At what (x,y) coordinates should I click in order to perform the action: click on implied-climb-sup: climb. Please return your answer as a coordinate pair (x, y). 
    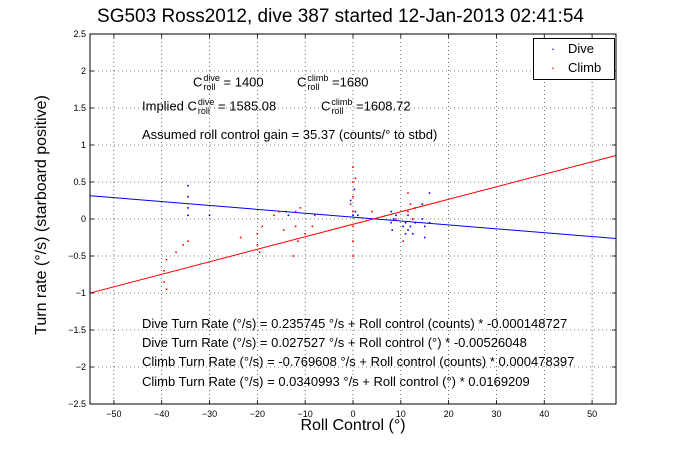
    Looking at the image, I should click on (342, 102).